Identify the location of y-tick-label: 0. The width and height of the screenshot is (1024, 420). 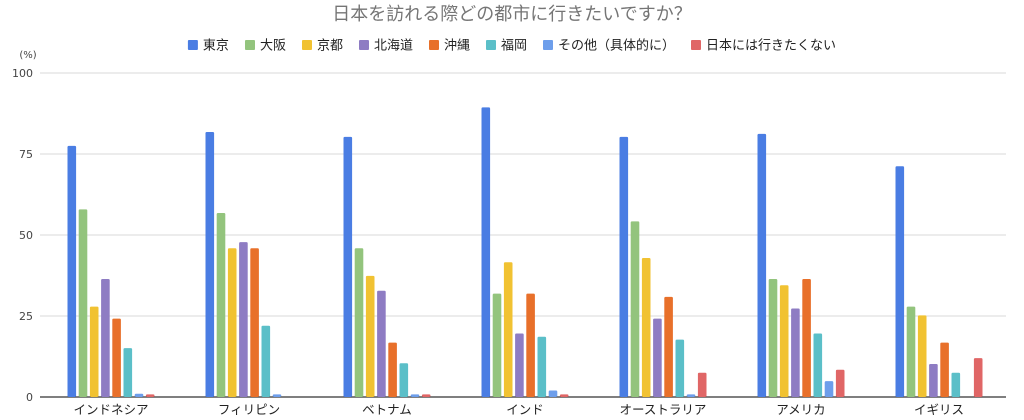
(29, 397).